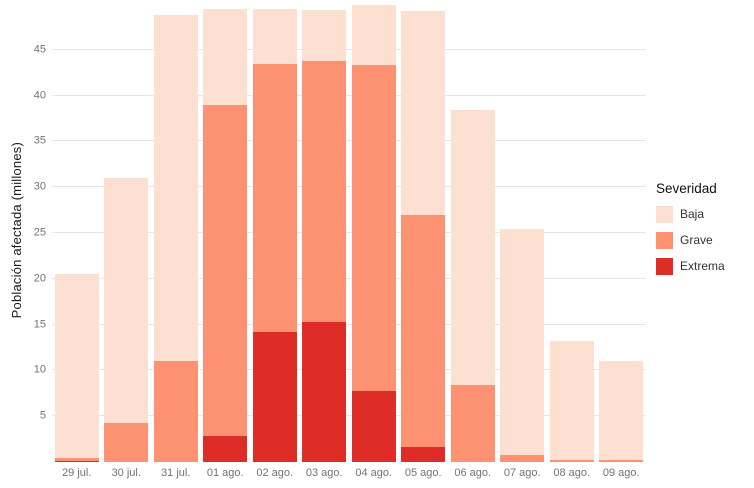 This screenshot has height=488, width=754. I want to click on x-tick-label: 29 jul., so click(77, 472).